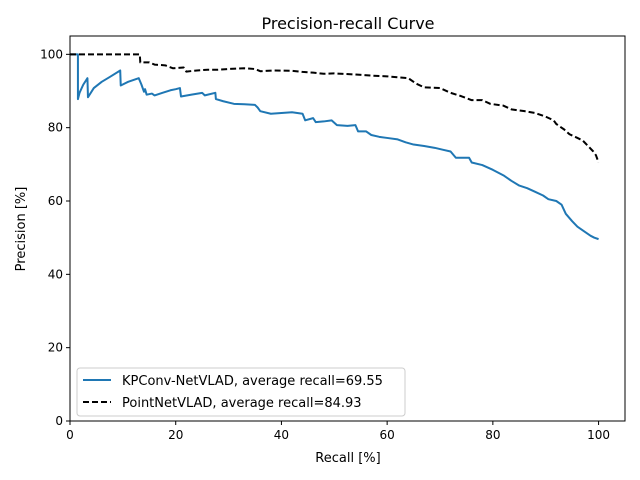 The image size is (640, 480). I want to click on x-tick-label: 0, so click(70, 435).